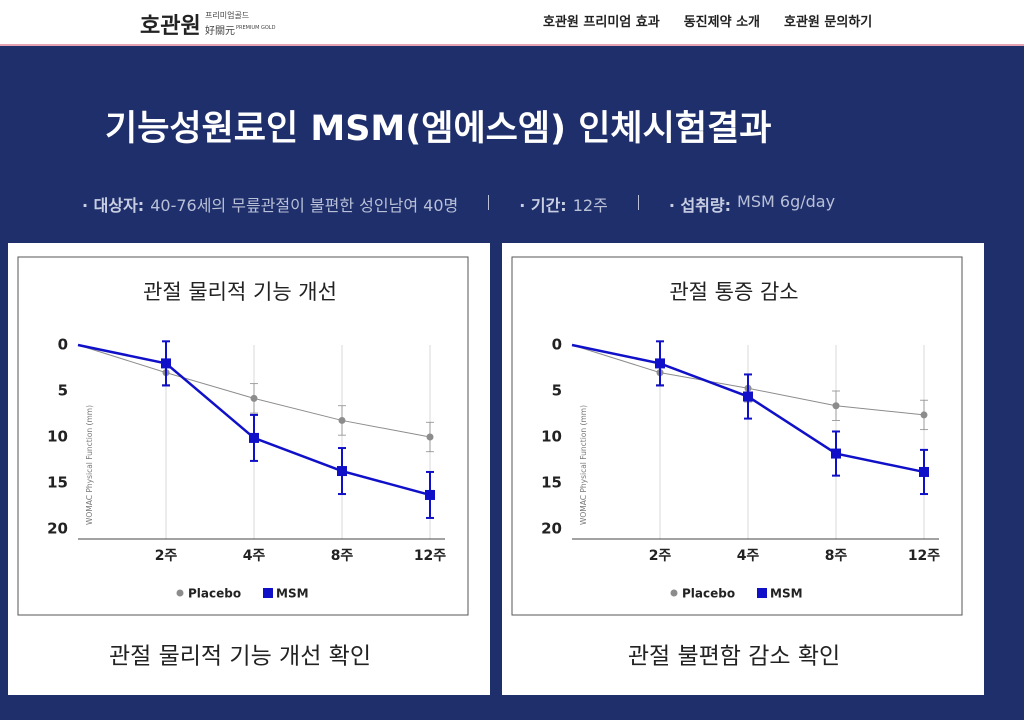  I want to click on logo-en: PREMIUM GOLD, so click(256, 28).